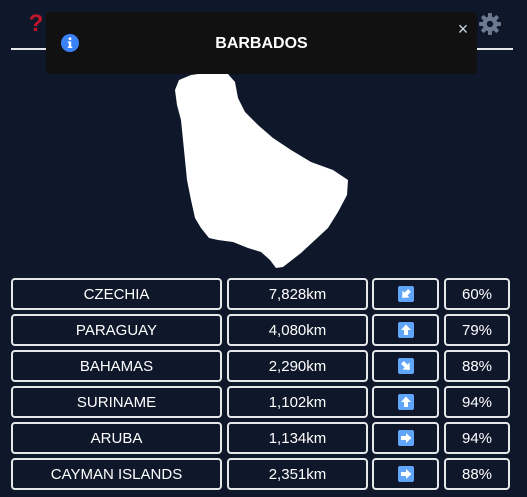 This screenshot has height=497, width=527. What do you see at coordinates (477, 330) in the screenshot?
I see `guess-proximity: 79%` at bounding box center [477, 330].